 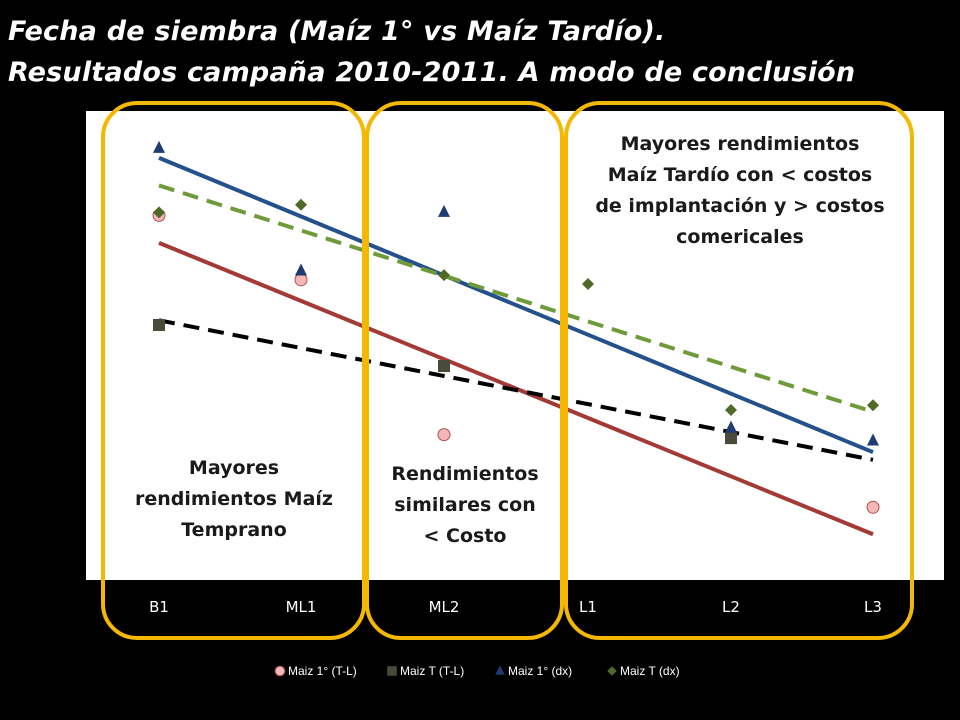 What do you see at coordinates (588, 607) in the screenshot?
I see `x-tick-label: L1` at bounding box center [588, 607].